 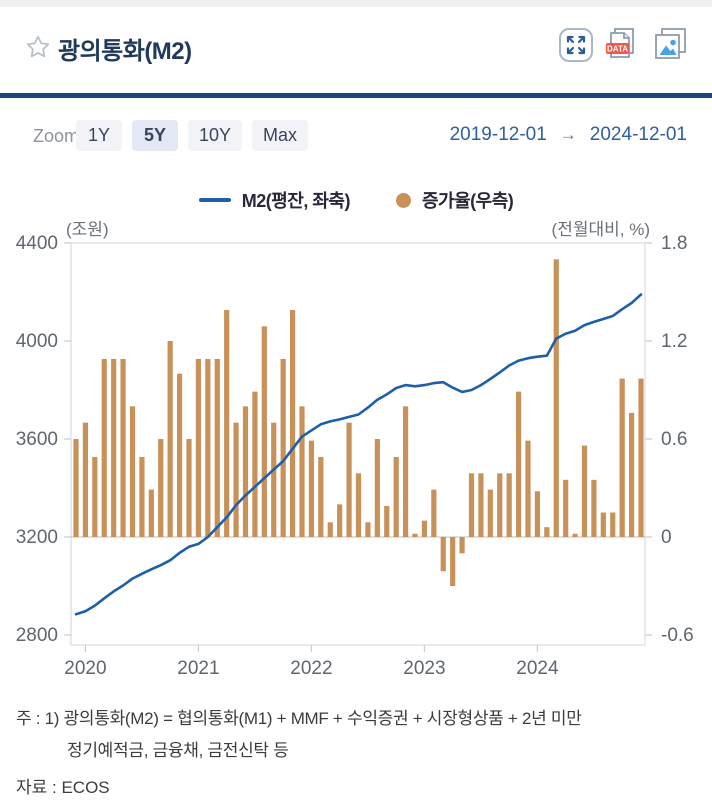 What do you see at coordinates (356, 3) in the screenshot?
I see `page-top-strip` at bounding box center [356, 3].